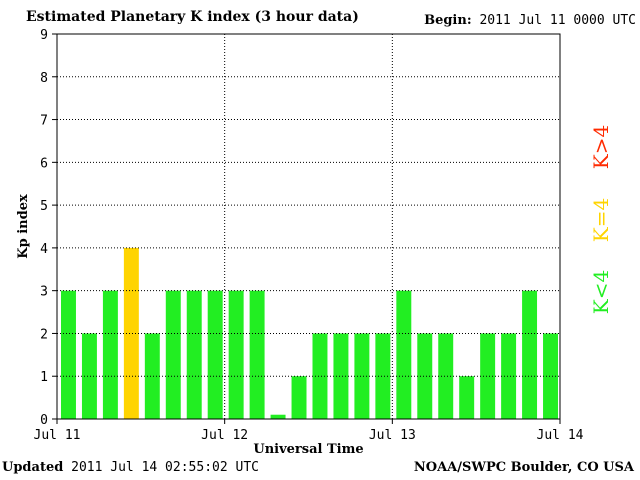 The image size is (640, 480). What do you see at coordinates (44, 78) in the screenshot?
I see `y-tick-label: 8` at bounding box center [44, 78].